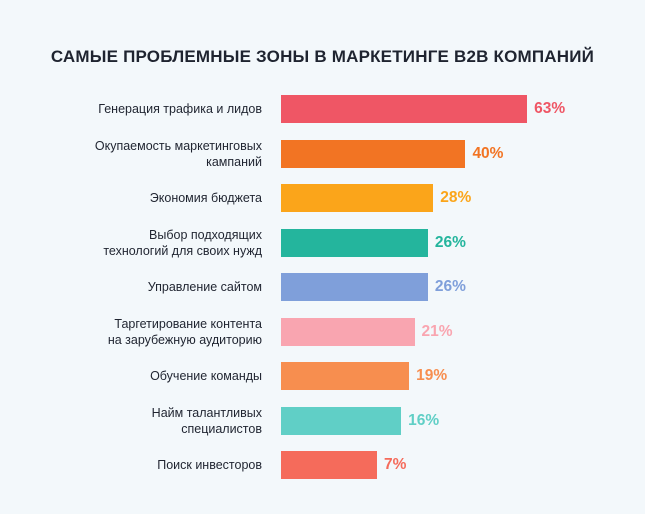 The height and width of the screenshot is (514, 645). I want to click on value-label: 16%, so click(424, 420).